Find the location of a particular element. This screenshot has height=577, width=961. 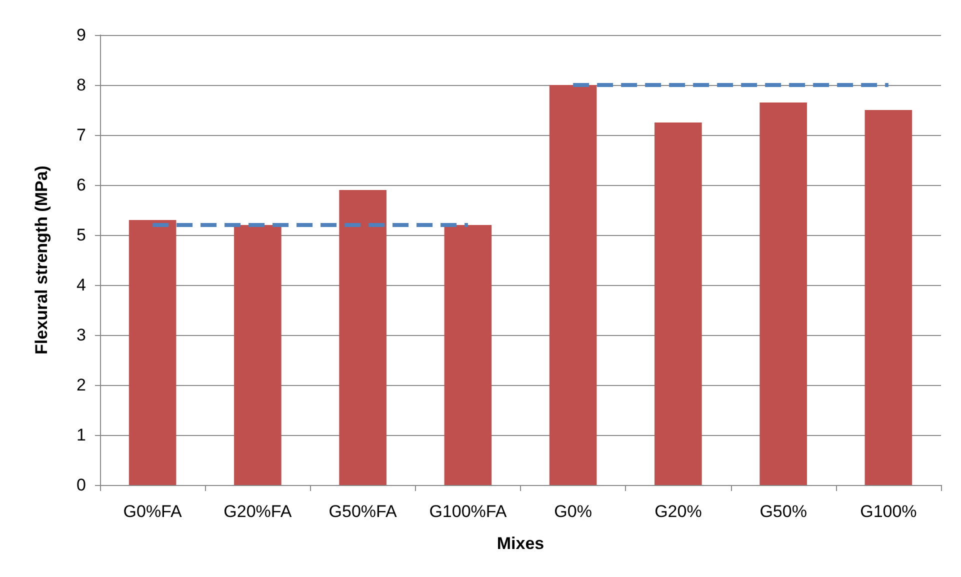

y-tick-label: 2 is located at coordinates (81, 385).